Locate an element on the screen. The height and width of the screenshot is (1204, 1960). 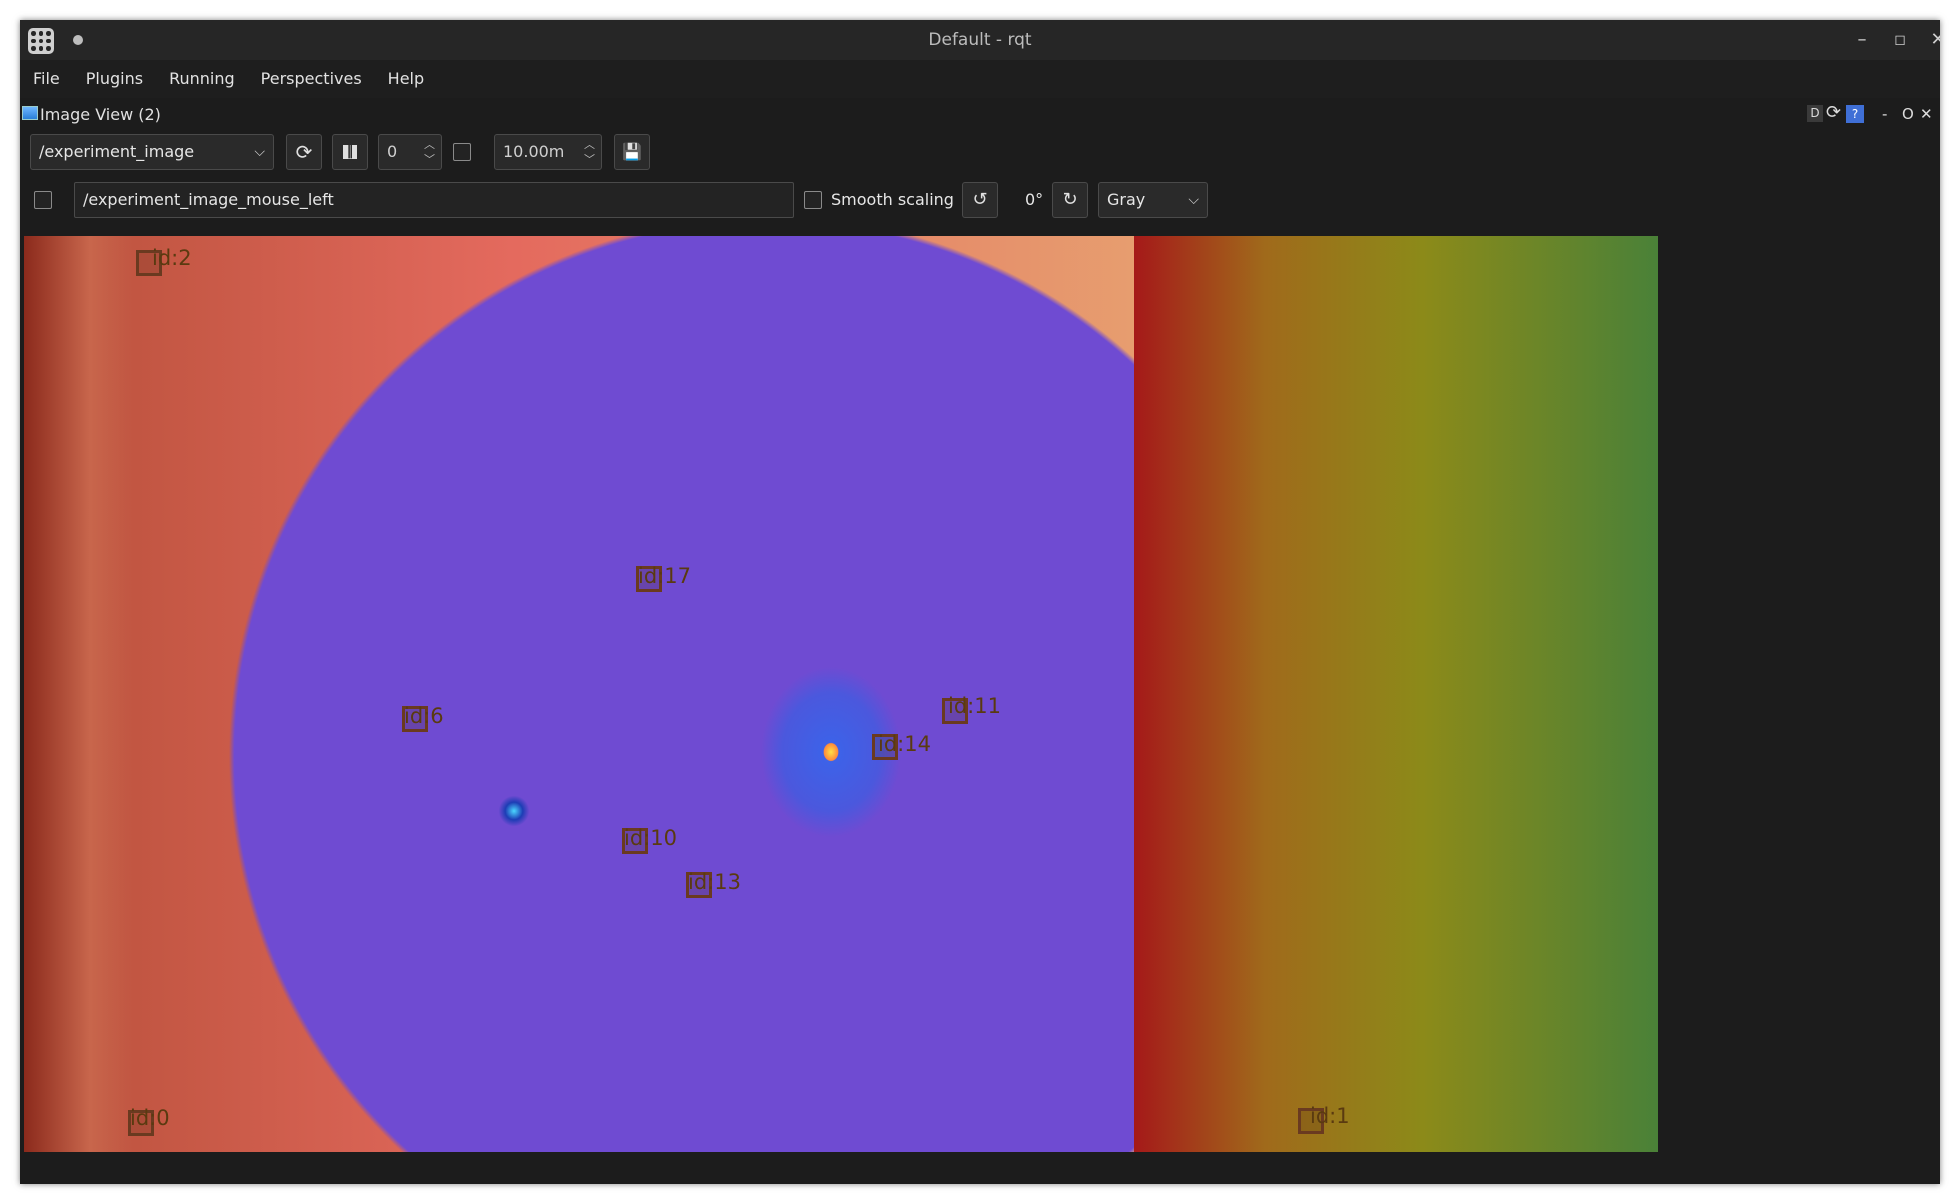
mouse-topic-input: /experiment_image_mouse_left is located at coordinates (434, 200).